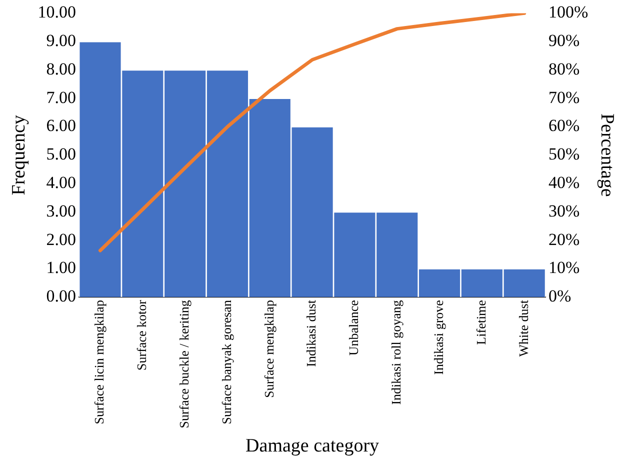 This screenshot has width=626, height=466. Describe the element at coordinates (560, 296) in the screenshot. I see `y2-tick-label: 0%` at that location.